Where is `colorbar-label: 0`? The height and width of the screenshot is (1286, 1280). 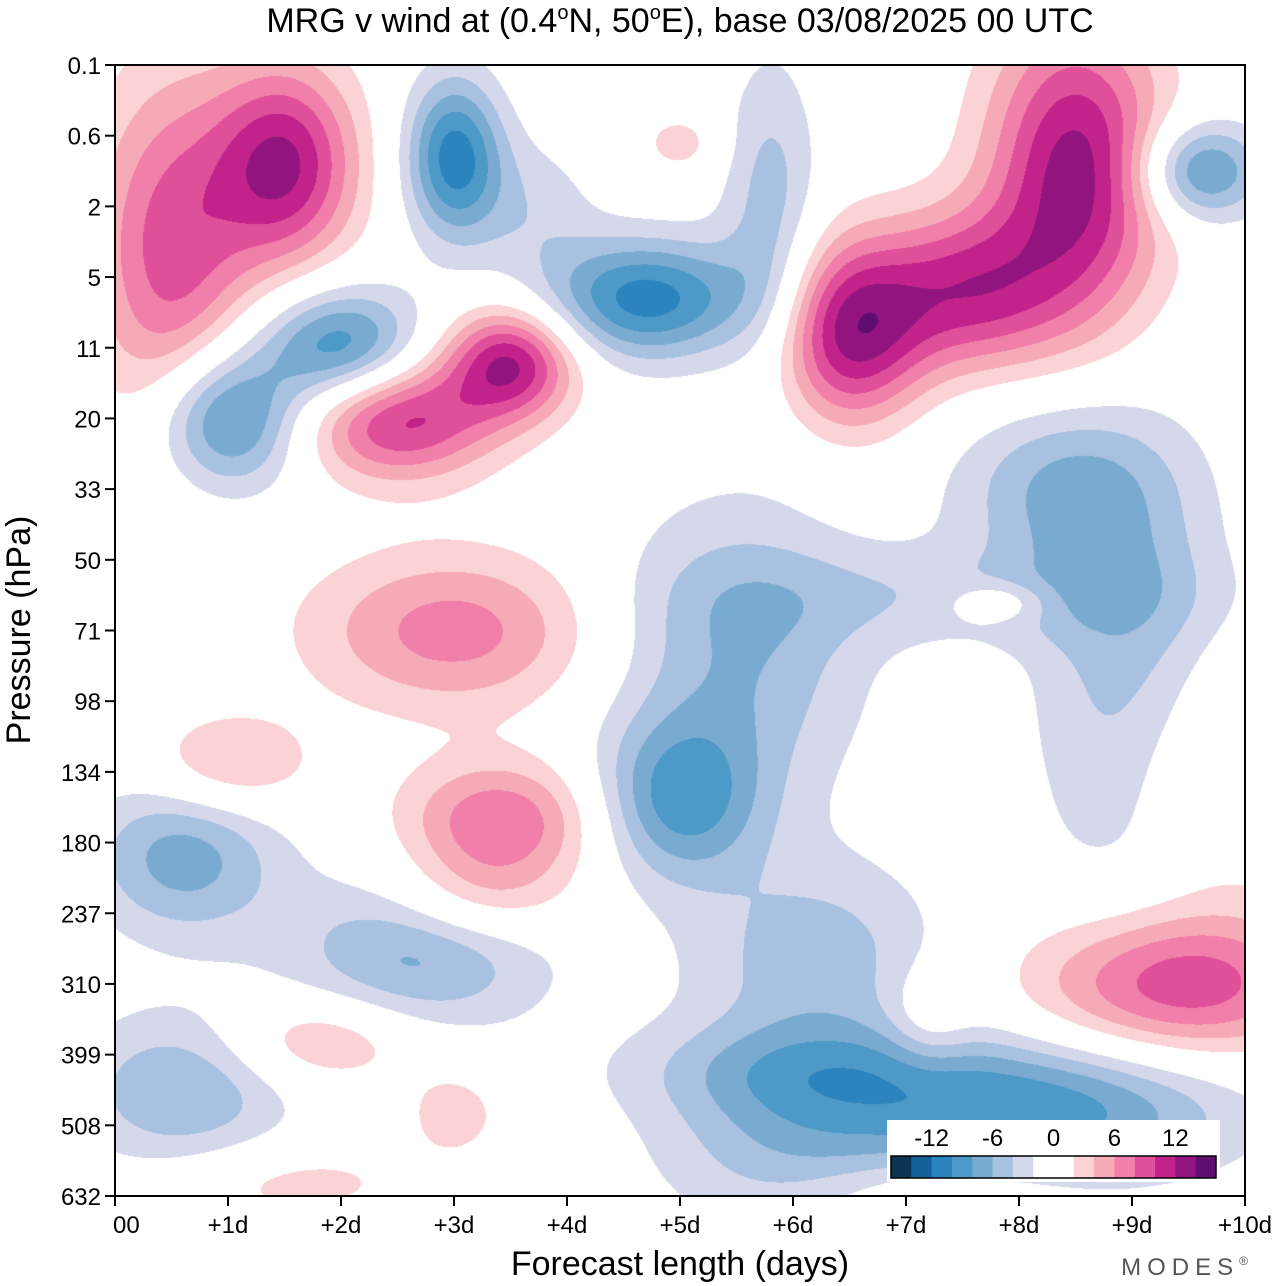
colorbar-label: 0 is located at coordinates (1053, 1138).